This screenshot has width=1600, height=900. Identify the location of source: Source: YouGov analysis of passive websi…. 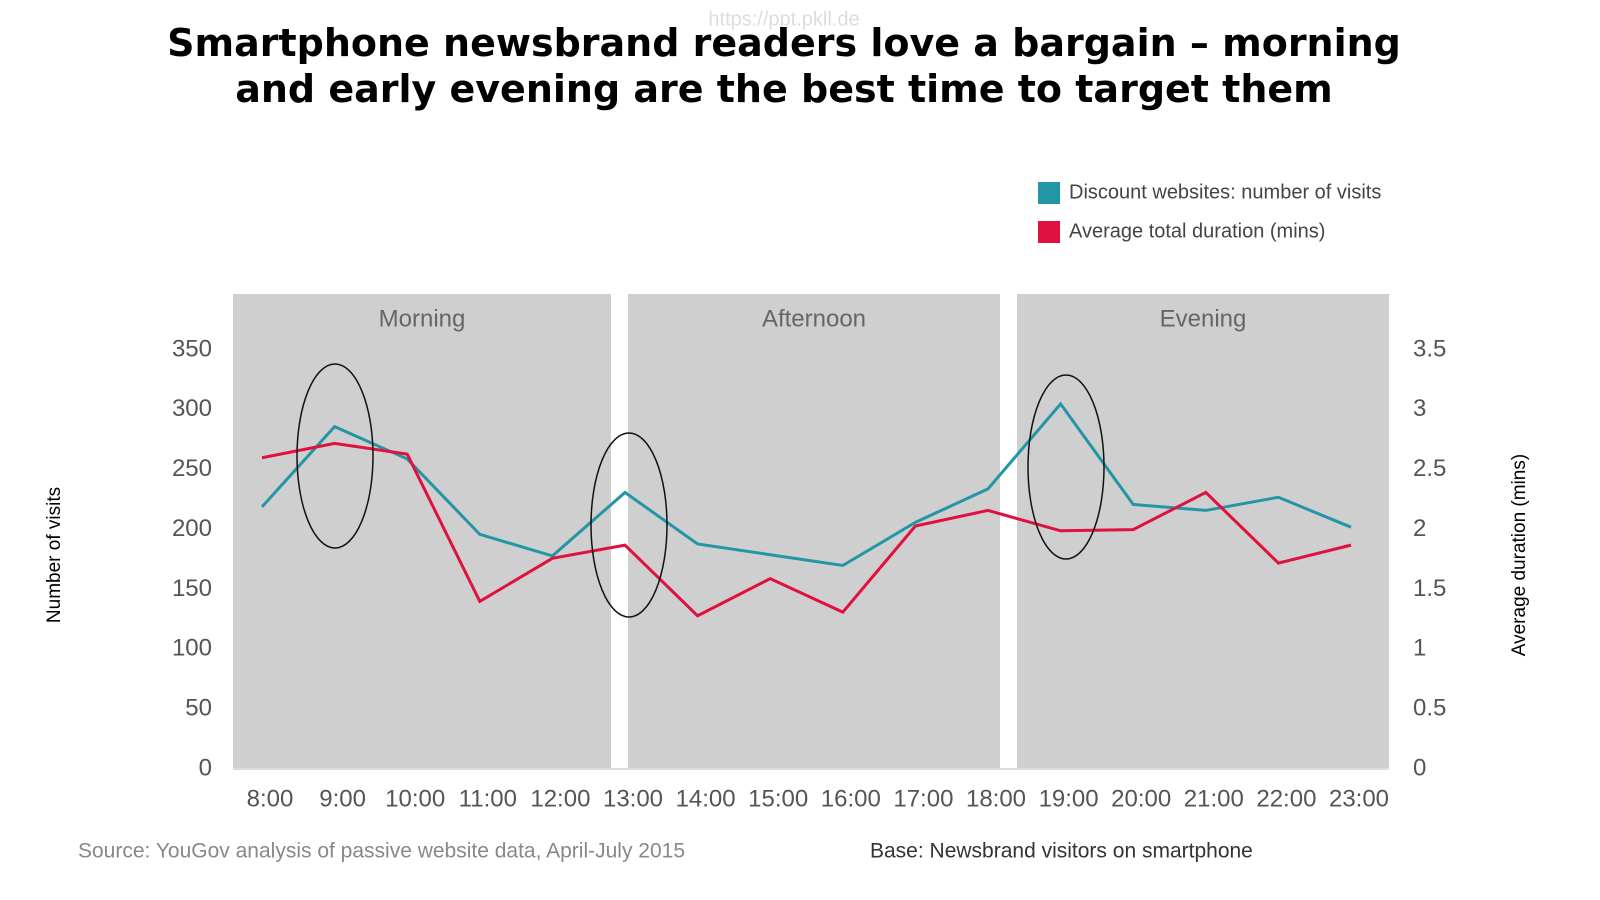
(381, 851).